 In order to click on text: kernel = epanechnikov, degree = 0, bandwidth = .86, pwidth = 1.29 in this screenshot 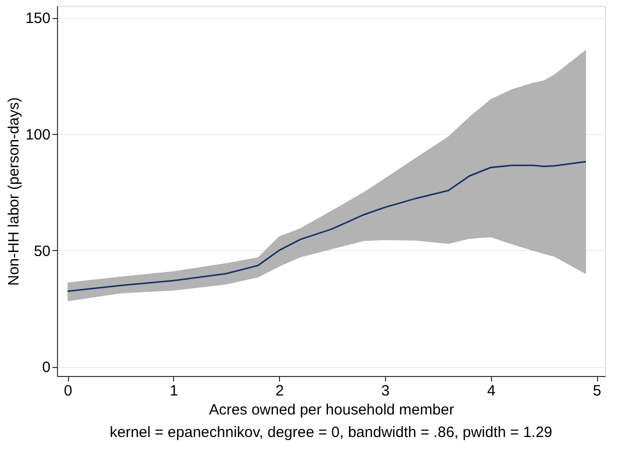, I will do `click(331, 432)`.